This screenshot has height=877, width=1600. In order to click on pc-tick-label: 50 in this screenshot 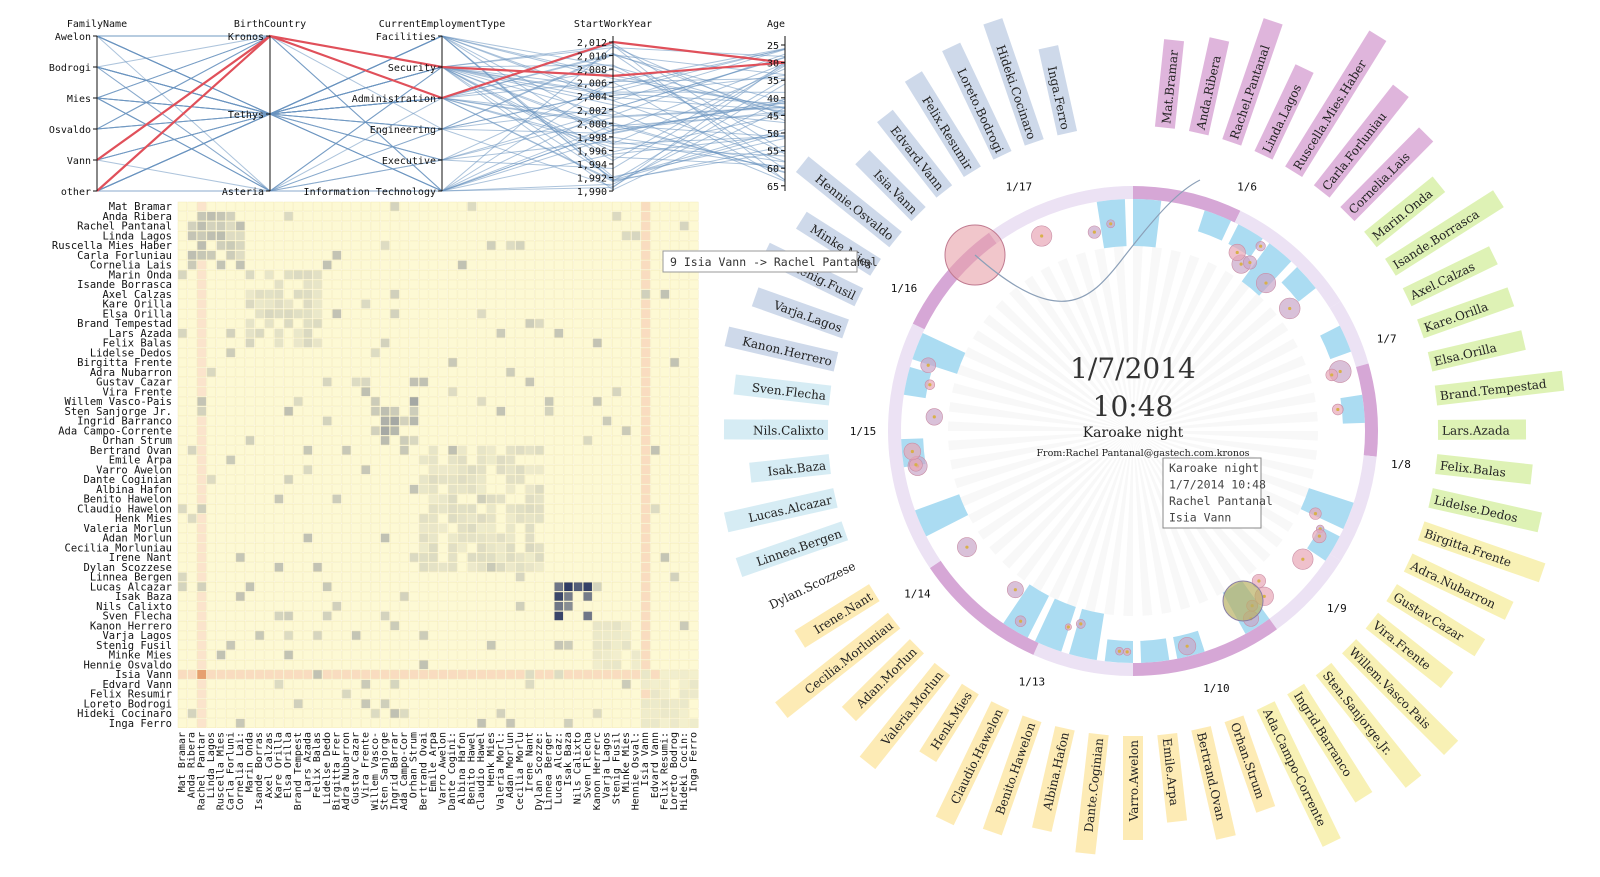, I will do `click(773, 134)`.